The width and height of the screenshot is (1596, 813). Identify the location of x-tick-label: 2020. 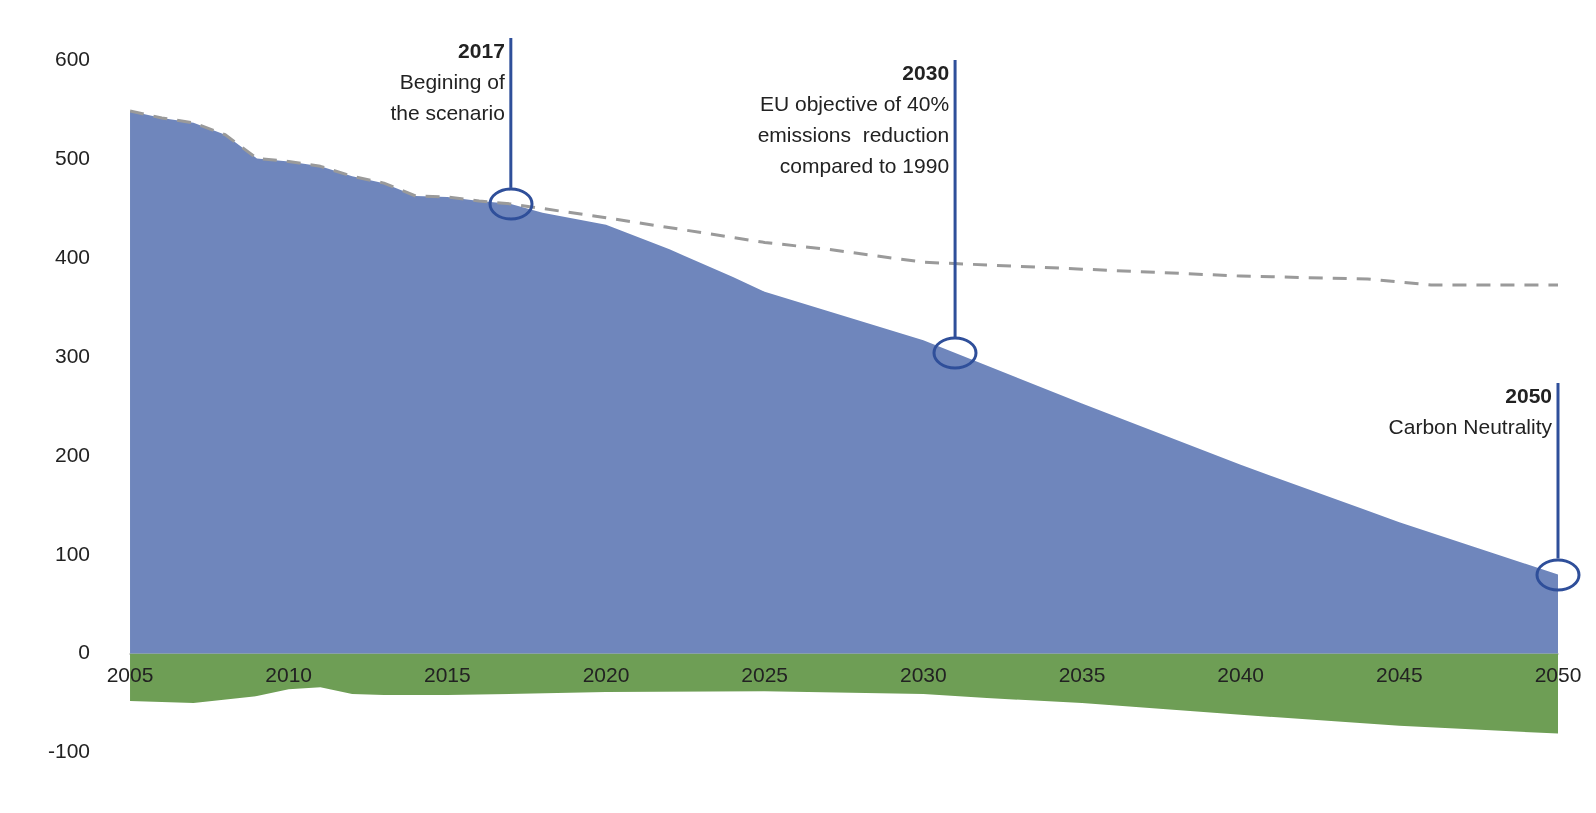
(606, 674).